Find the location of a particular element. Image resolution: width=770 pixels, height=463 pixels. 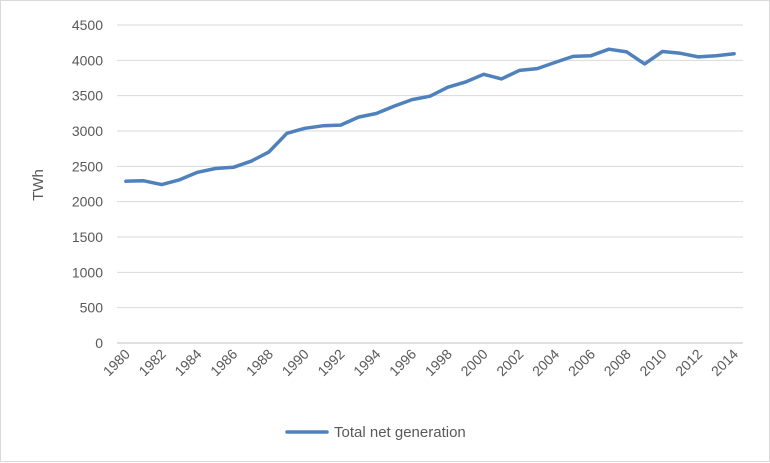

x-tick-label: 1984 is located at coordinates (187, 362).